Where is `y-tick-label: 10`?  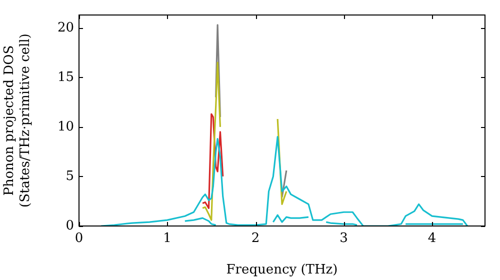 y-tick-label: 10 is located at coordinates (65, 126).